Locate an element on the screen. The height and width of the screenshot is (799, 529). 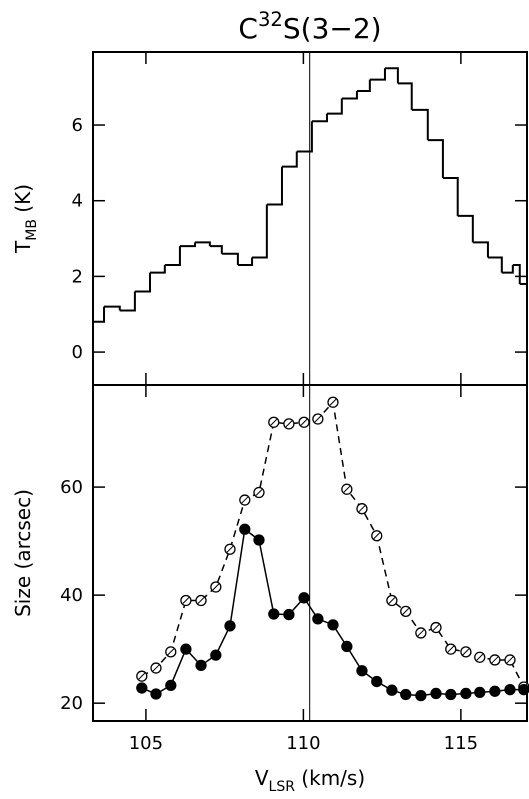
label-part: (km/s) is located at coordinates (330, 778).